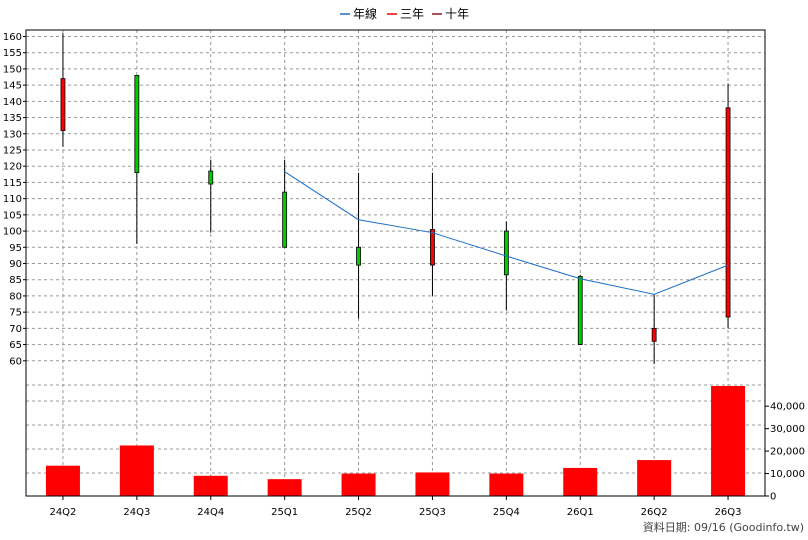 The width and height of the screenshot is (808, 540). Describe the element at coordinates (15, 280) in the screenshot. I see `price-tick-label: 85` at that location.